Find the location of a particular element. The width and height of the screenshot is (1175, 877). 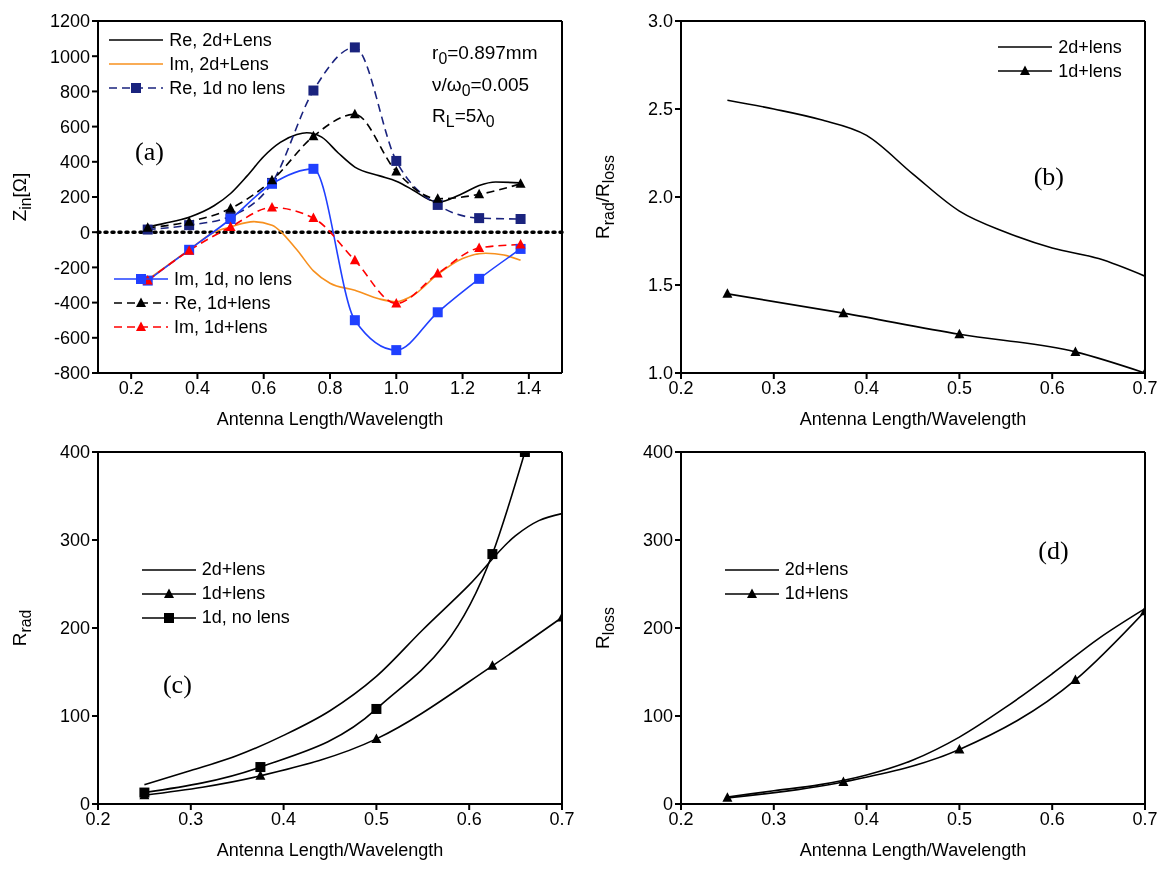

y-tick-label: 1000 is located at coordinates (69, 56).